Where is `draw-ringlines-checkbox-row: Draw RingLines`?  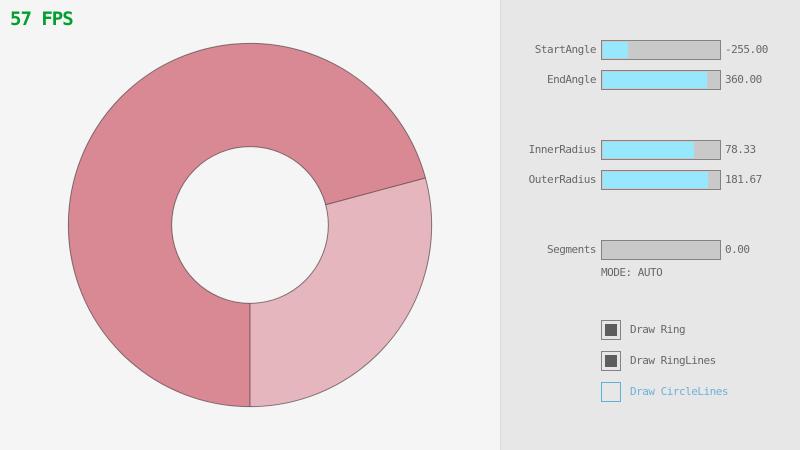 draw-ringlines-checkbox-row: Draw RingLines is located at coordinates (676, 361).